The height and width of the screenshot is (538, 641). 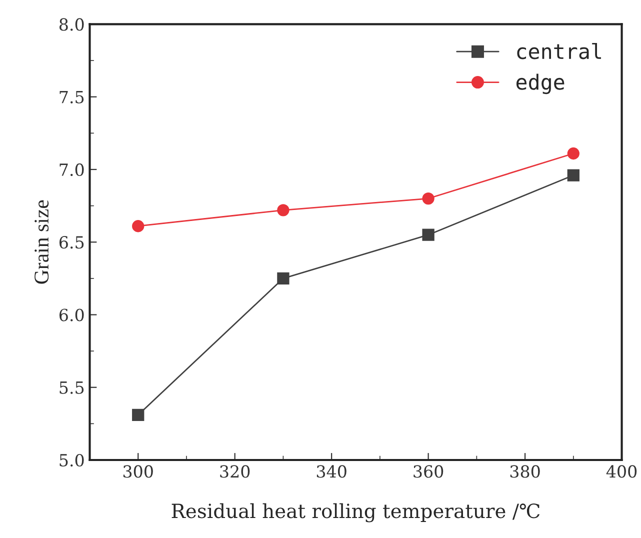 I want to click on x-tick-label: 300, so click(x=138, y=471).